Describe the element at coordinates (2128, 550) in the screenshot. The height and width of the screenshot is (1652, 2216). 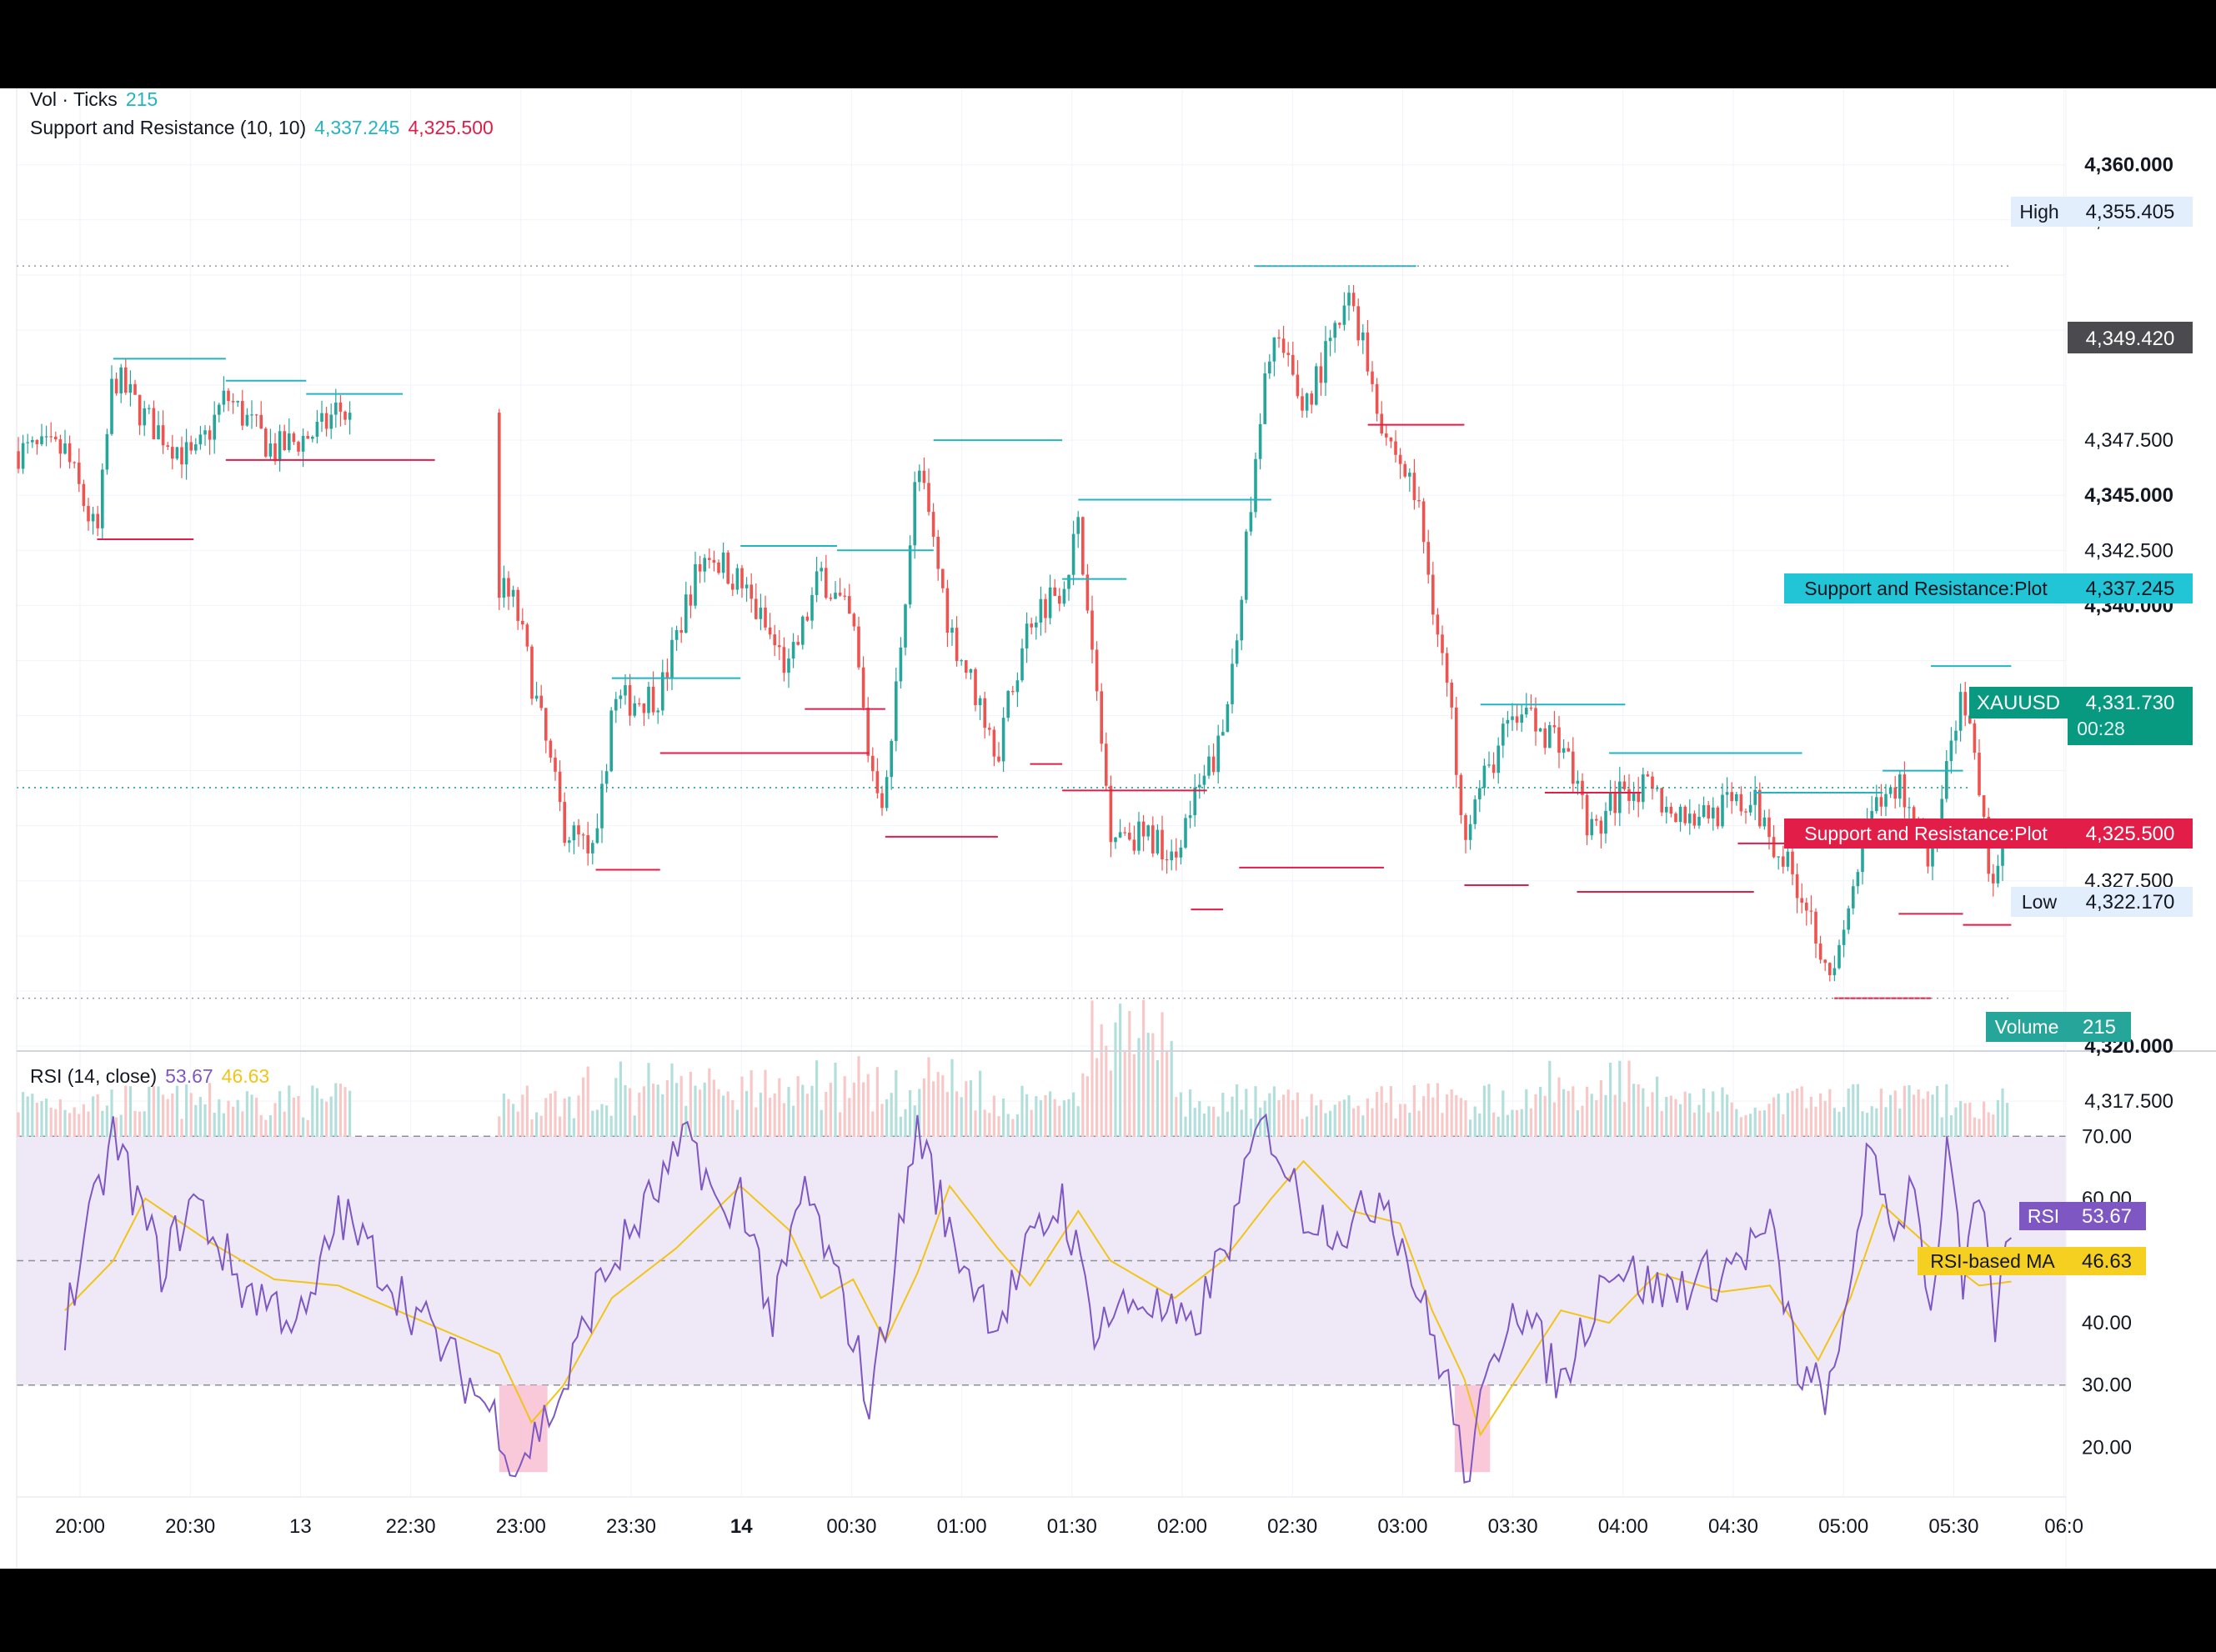
I see `price-tick-label: 4,342.500` at that location.